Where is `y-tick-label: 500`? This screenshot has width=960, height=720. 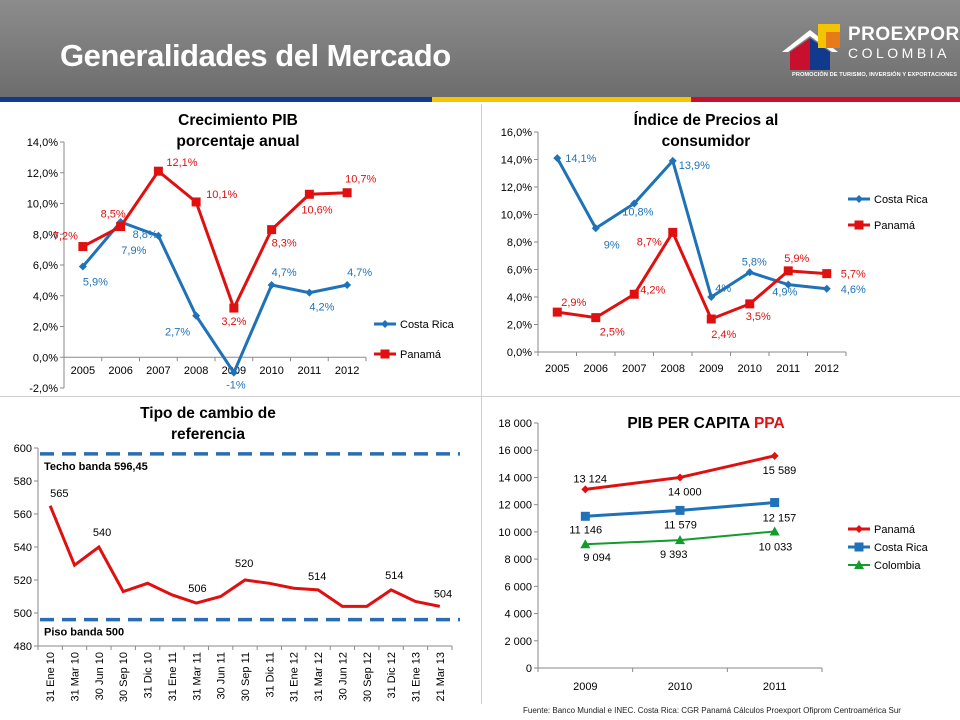 y-tick-label: 500 is located at coordinates (23, 614).